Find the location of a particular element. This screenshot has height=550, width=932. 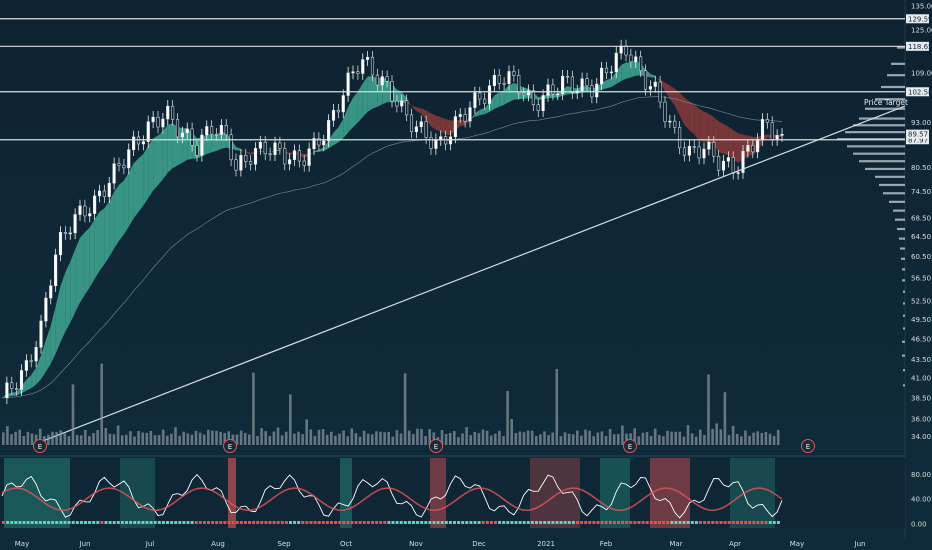

y-tick-label: 56.50 is located at coordinates (921, 279).